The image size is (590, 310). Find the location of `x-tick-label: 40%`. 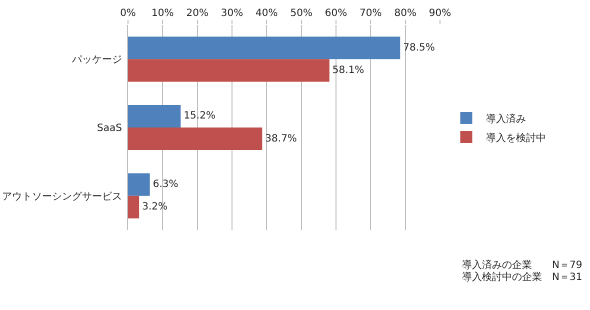

x-tick-label: 40% is located at coordinates (267, 13).